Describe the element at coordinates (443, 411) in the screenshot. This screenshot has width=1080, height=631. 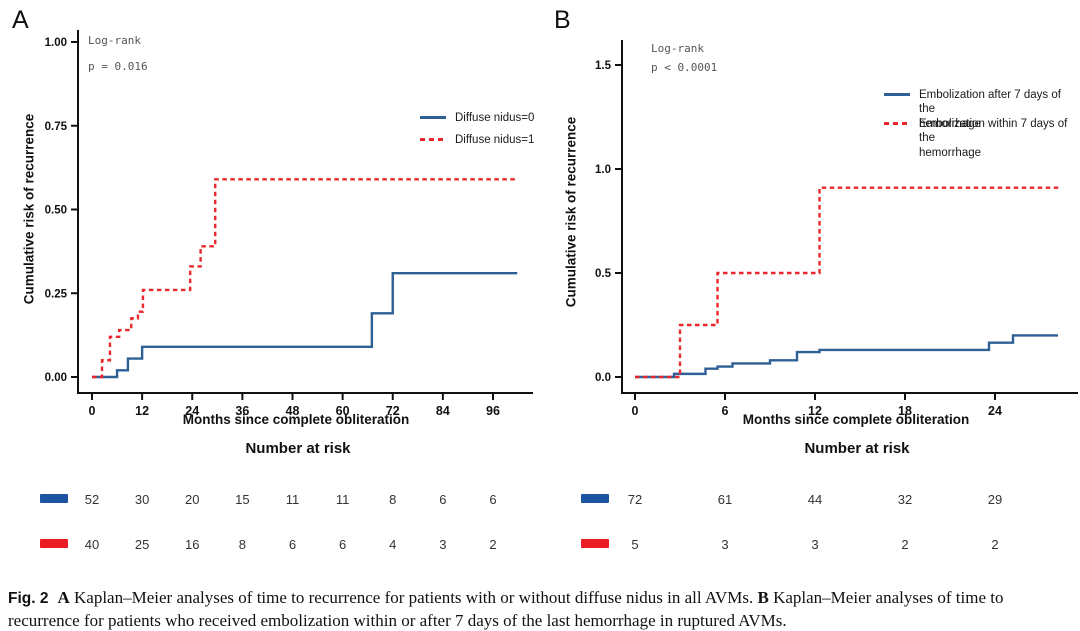
I see `x-tick-label: 84` at that location.